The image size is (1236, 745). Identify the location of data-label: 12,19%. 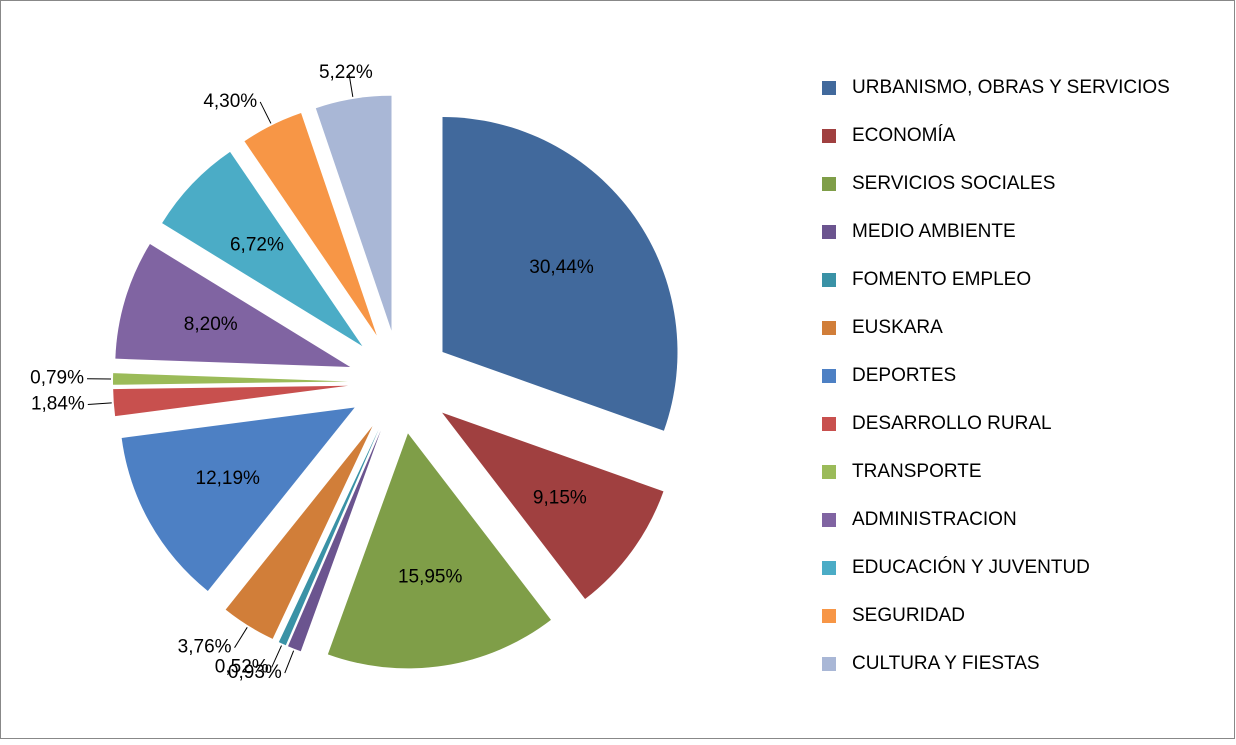
(228, 478).